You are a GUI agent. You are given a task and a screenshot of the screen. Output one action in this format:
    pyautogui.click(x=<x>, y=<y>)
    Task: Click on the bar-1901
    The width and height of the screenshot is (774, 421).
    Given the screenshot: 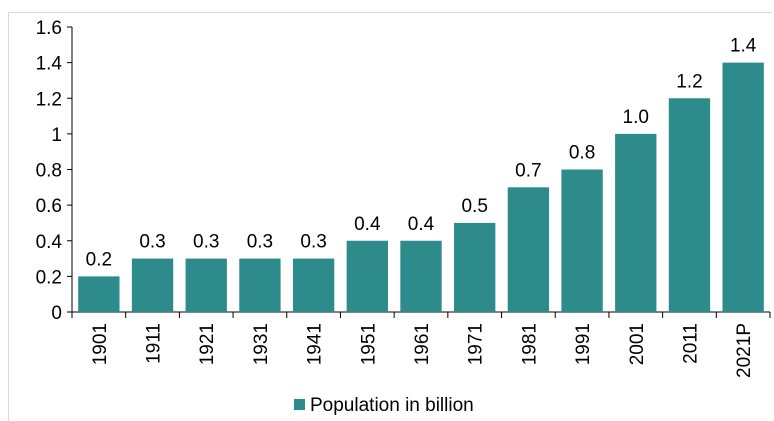 What is the action you would take?
    pyautogui.click(x=99, y=294)
    